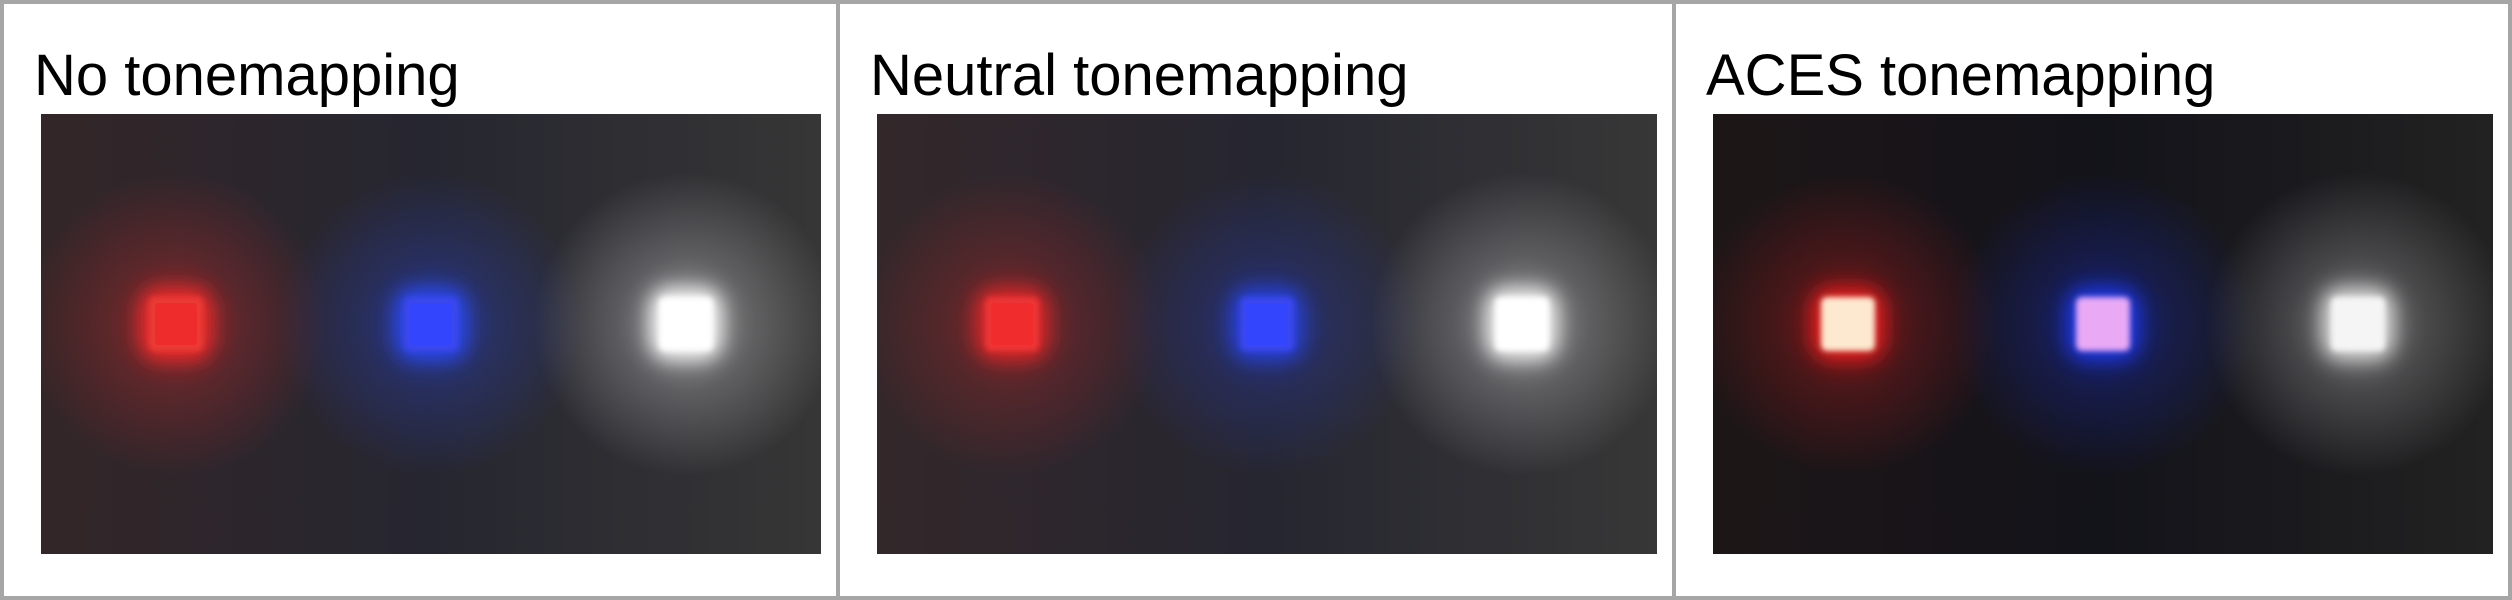 The height and width of the screenshot is (600, 2512). I want to click on panel-label: Neutral tonemapping, so click(1139, 75).